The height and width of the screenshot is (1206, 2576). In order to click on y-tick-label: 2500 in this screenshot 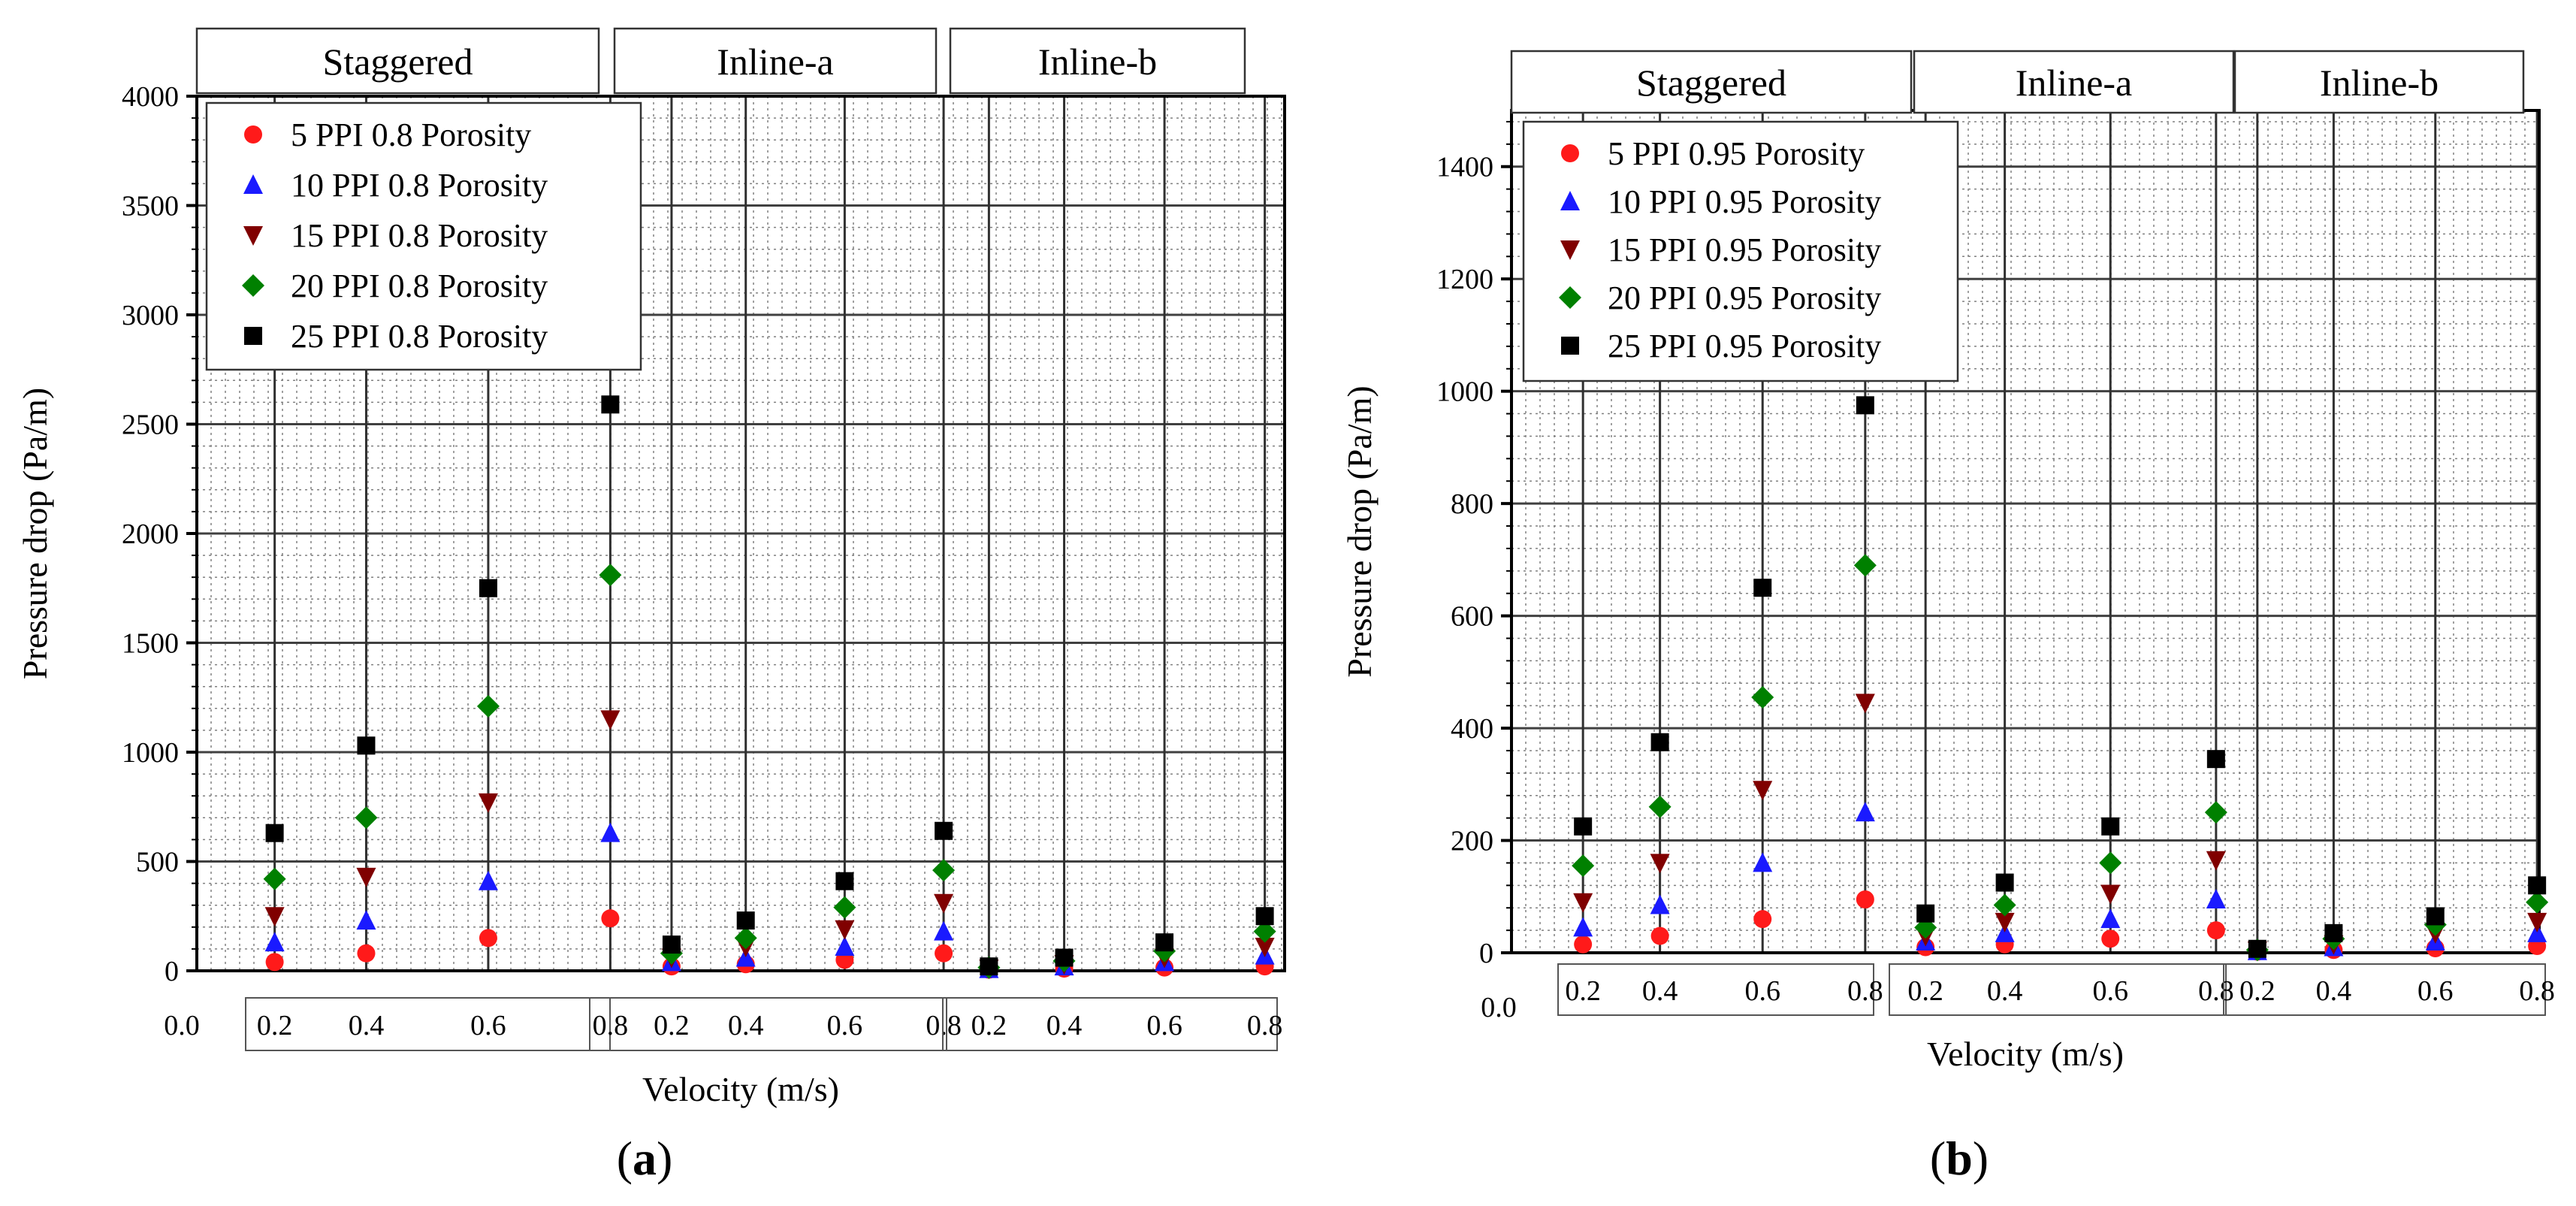, I will do `click(150, 426)`.